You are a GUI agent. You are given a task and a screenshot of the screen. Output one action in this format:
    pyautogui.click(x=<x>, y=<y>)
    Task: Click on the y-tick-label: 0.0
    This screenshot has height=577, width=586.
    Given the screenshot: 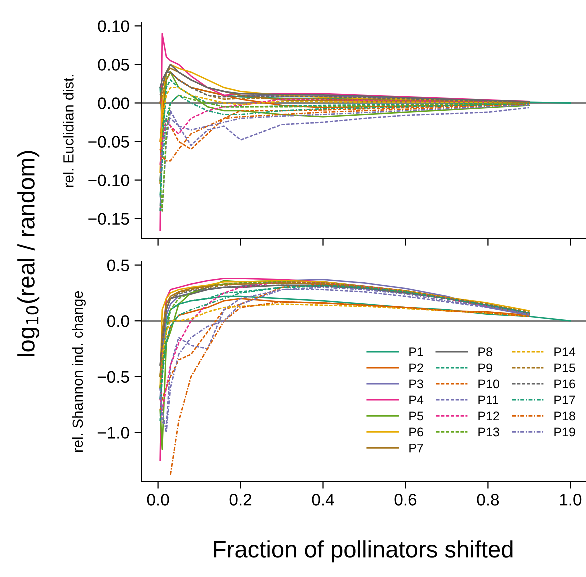 What is the action you would take?
    pyautogui.click(x=118, y=322)
    